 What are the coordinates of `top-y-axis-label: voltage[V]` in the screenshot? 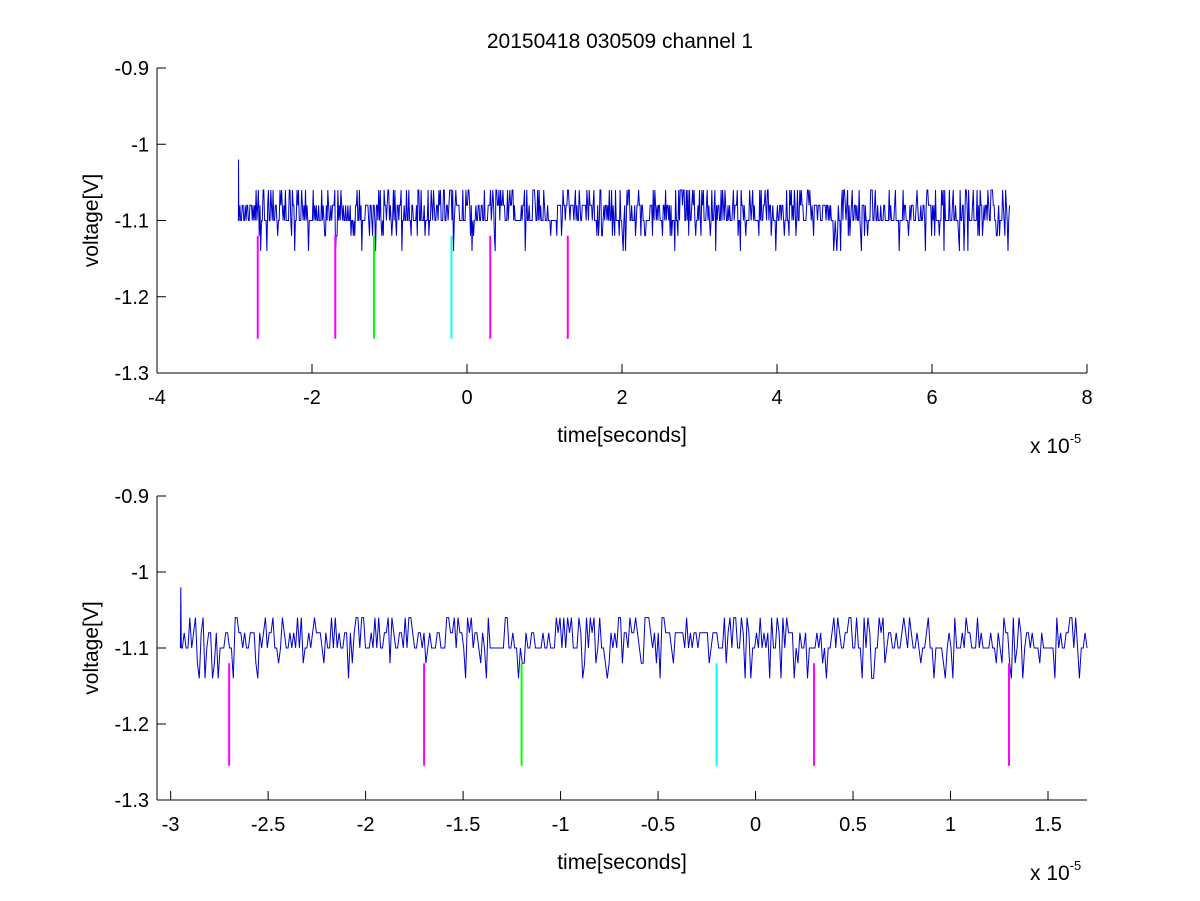 It's located at (91, 220).